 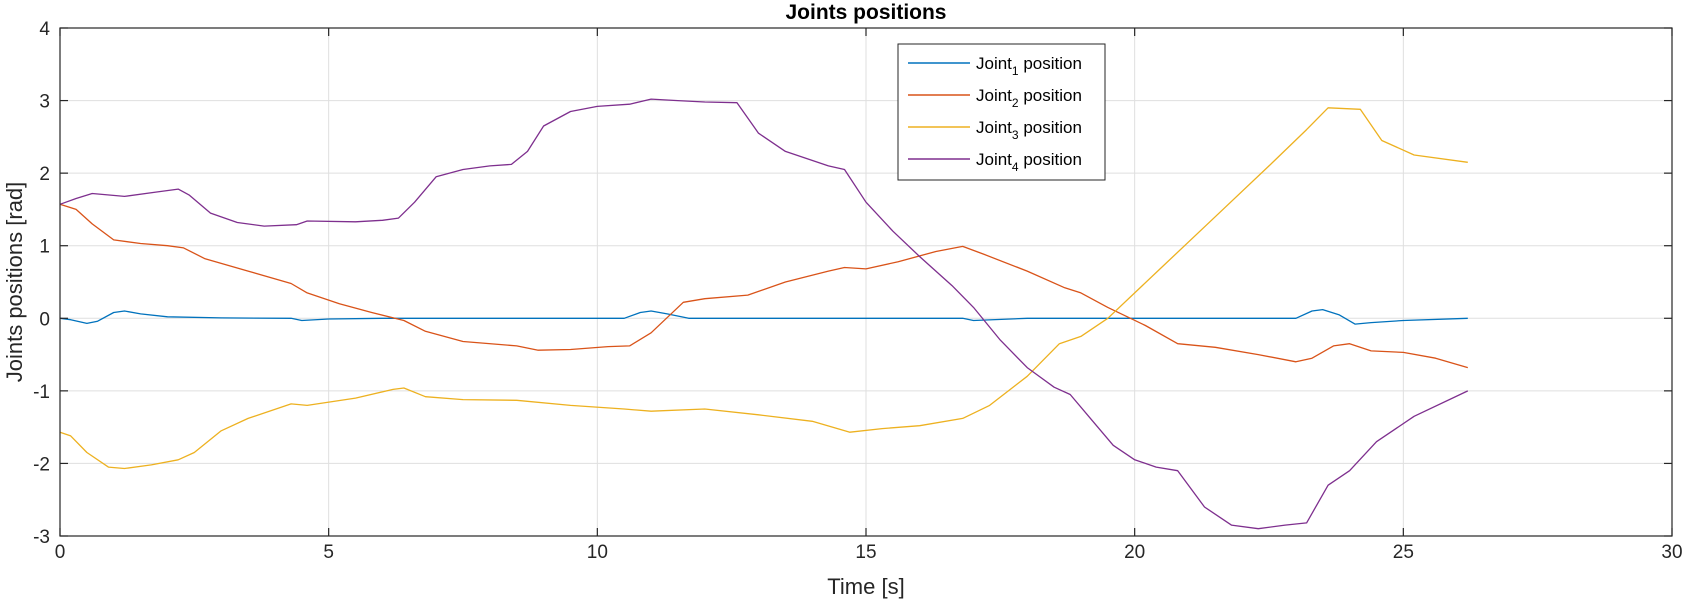 What do you see at coordinates (1015, 103) in the screenshot?
I see `legend-entry-subscript: 2` at bounding box center [1015, 103].